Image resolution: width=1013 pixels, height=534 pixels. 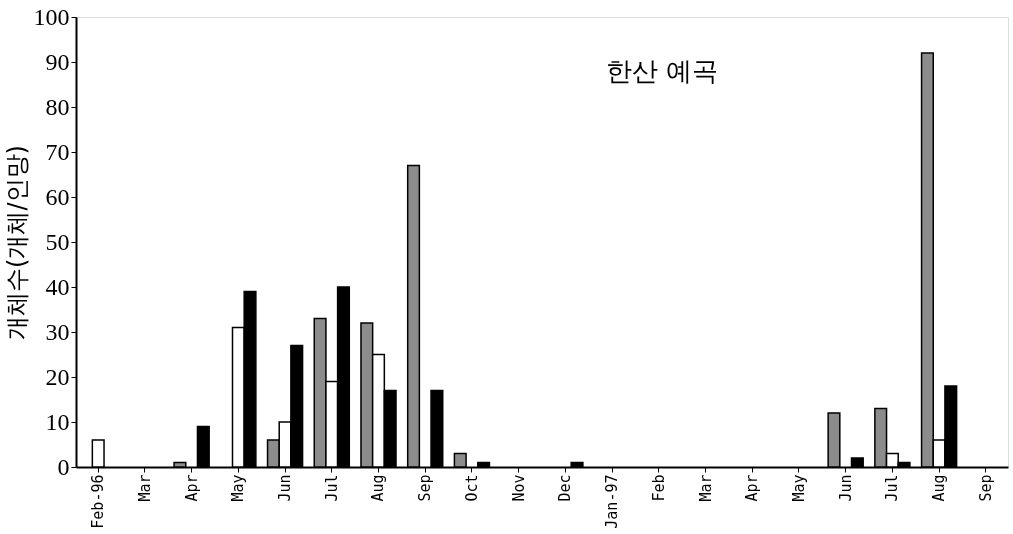 What do you see at coordinates (16, 242) in the screenshot?
I see `y-axis-title: 개체수(개체/인망)` at bounding box center [16, 242].